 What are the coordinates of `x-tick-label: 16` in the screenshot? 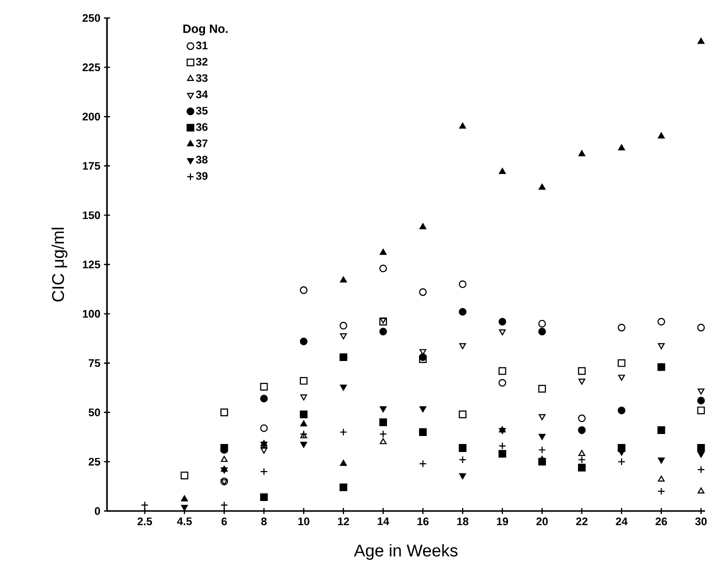 It's located at (423, 522).